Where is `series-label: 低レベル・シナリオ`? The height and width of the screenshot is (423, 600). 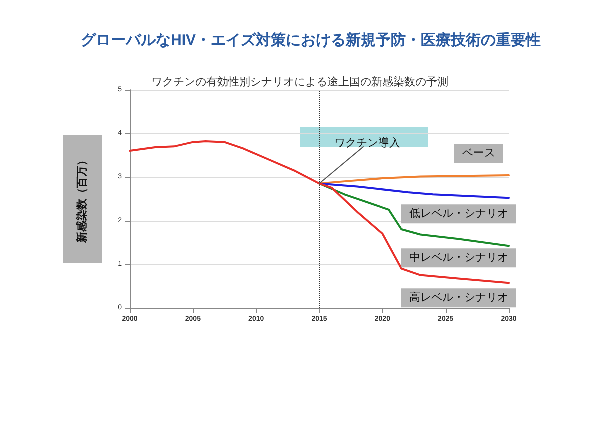
series-label: 低レベル・シナリオ is located at coordinates (459, 214).